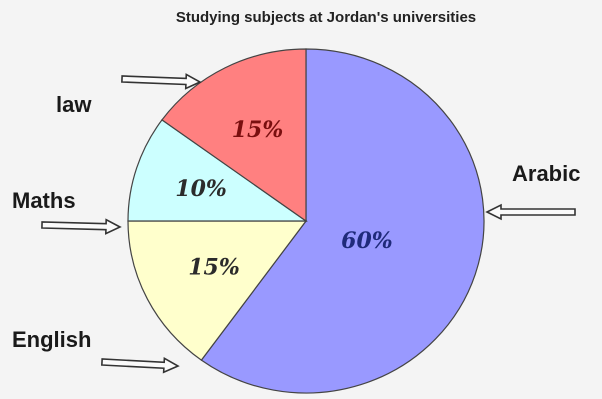 The height and width of the screenshot is (399, 602). What do you see at coordinates (81, 226) in the screenshot?
I see `arrow-icon-maths` at bounding box center [81, 226].